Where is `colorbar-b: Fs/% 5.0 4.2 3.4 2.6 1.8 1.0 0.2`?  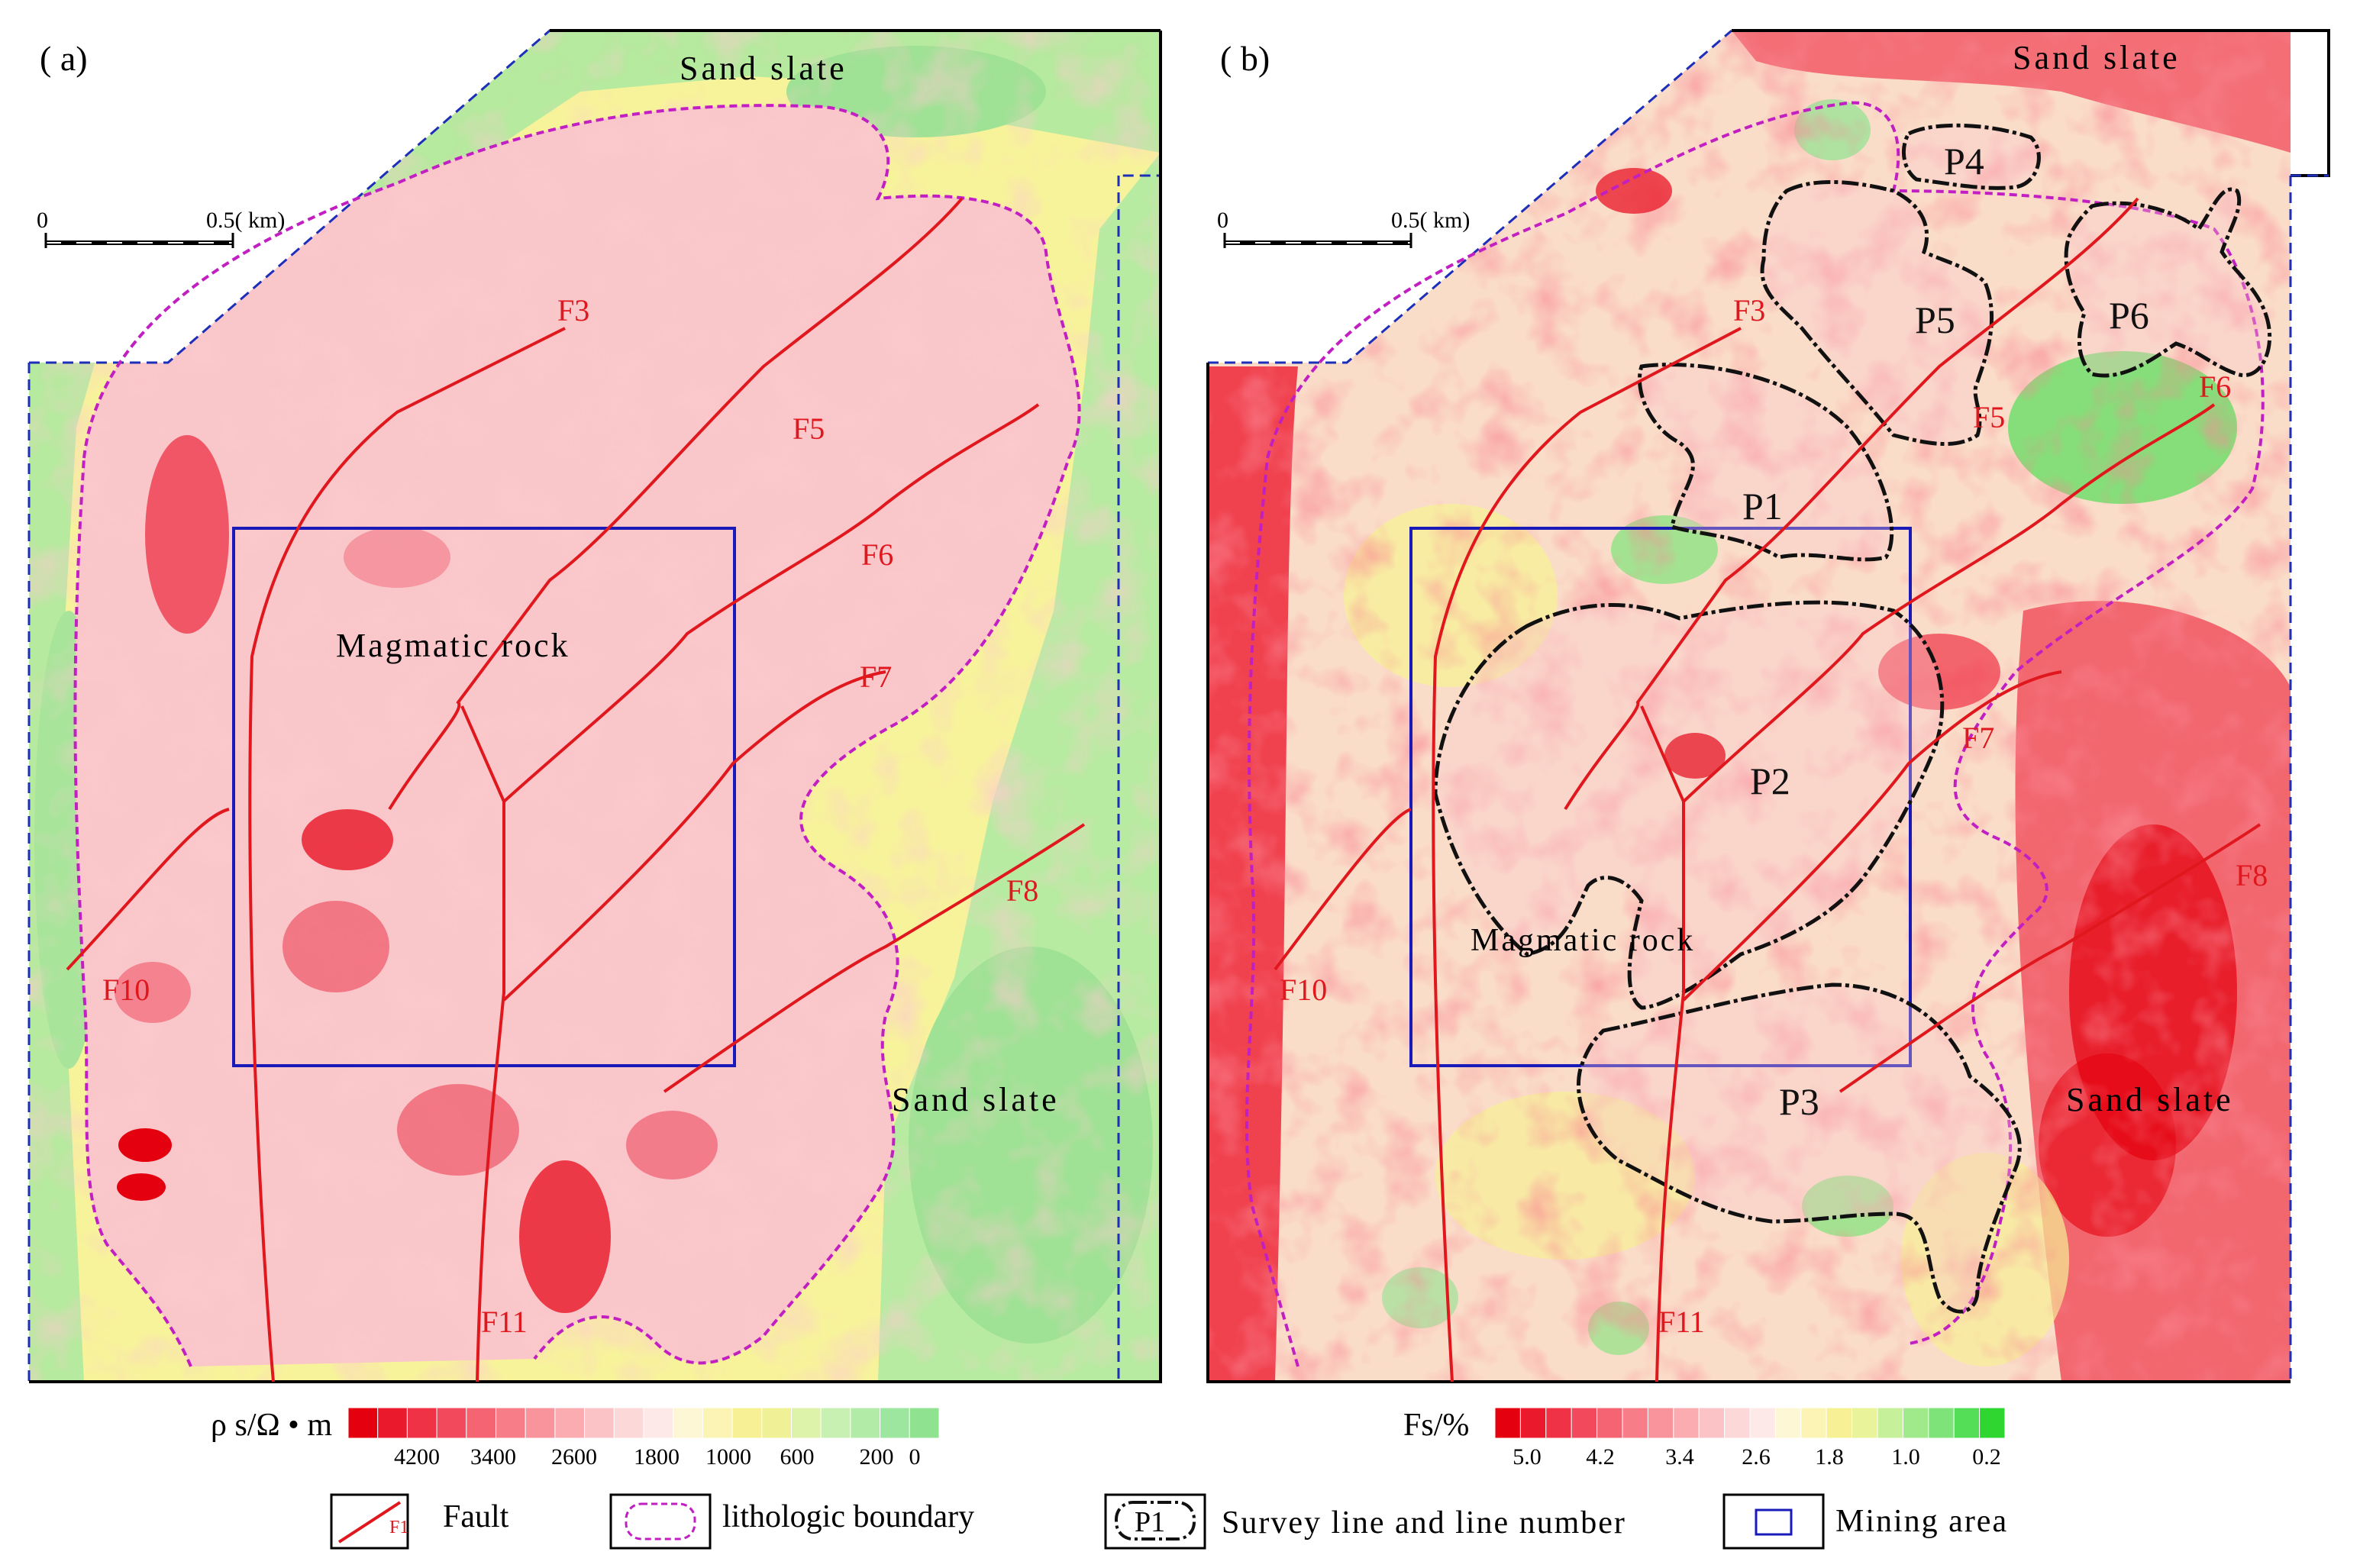 colorbar-b: Fs/% 5.0 4.2 3.4 2.6 1.8 1.0 0.2 is located at coordinates (1704, 1438).